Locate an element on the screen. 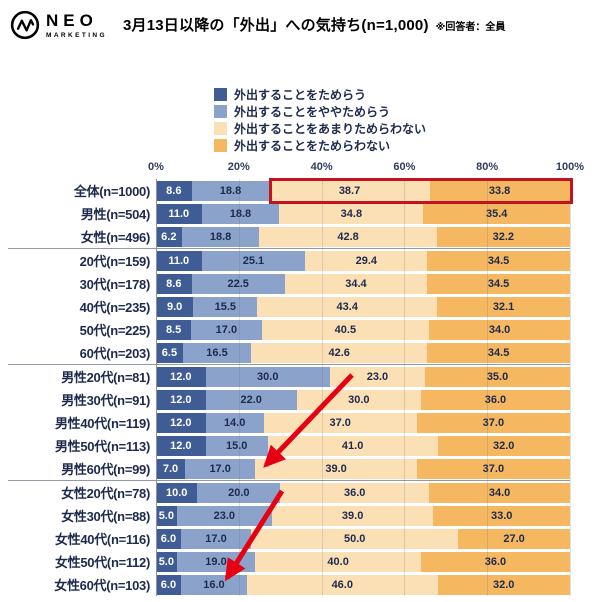 The image size is (600, 602). bar-segment: 42.8 is located at coordinates (348, 236).